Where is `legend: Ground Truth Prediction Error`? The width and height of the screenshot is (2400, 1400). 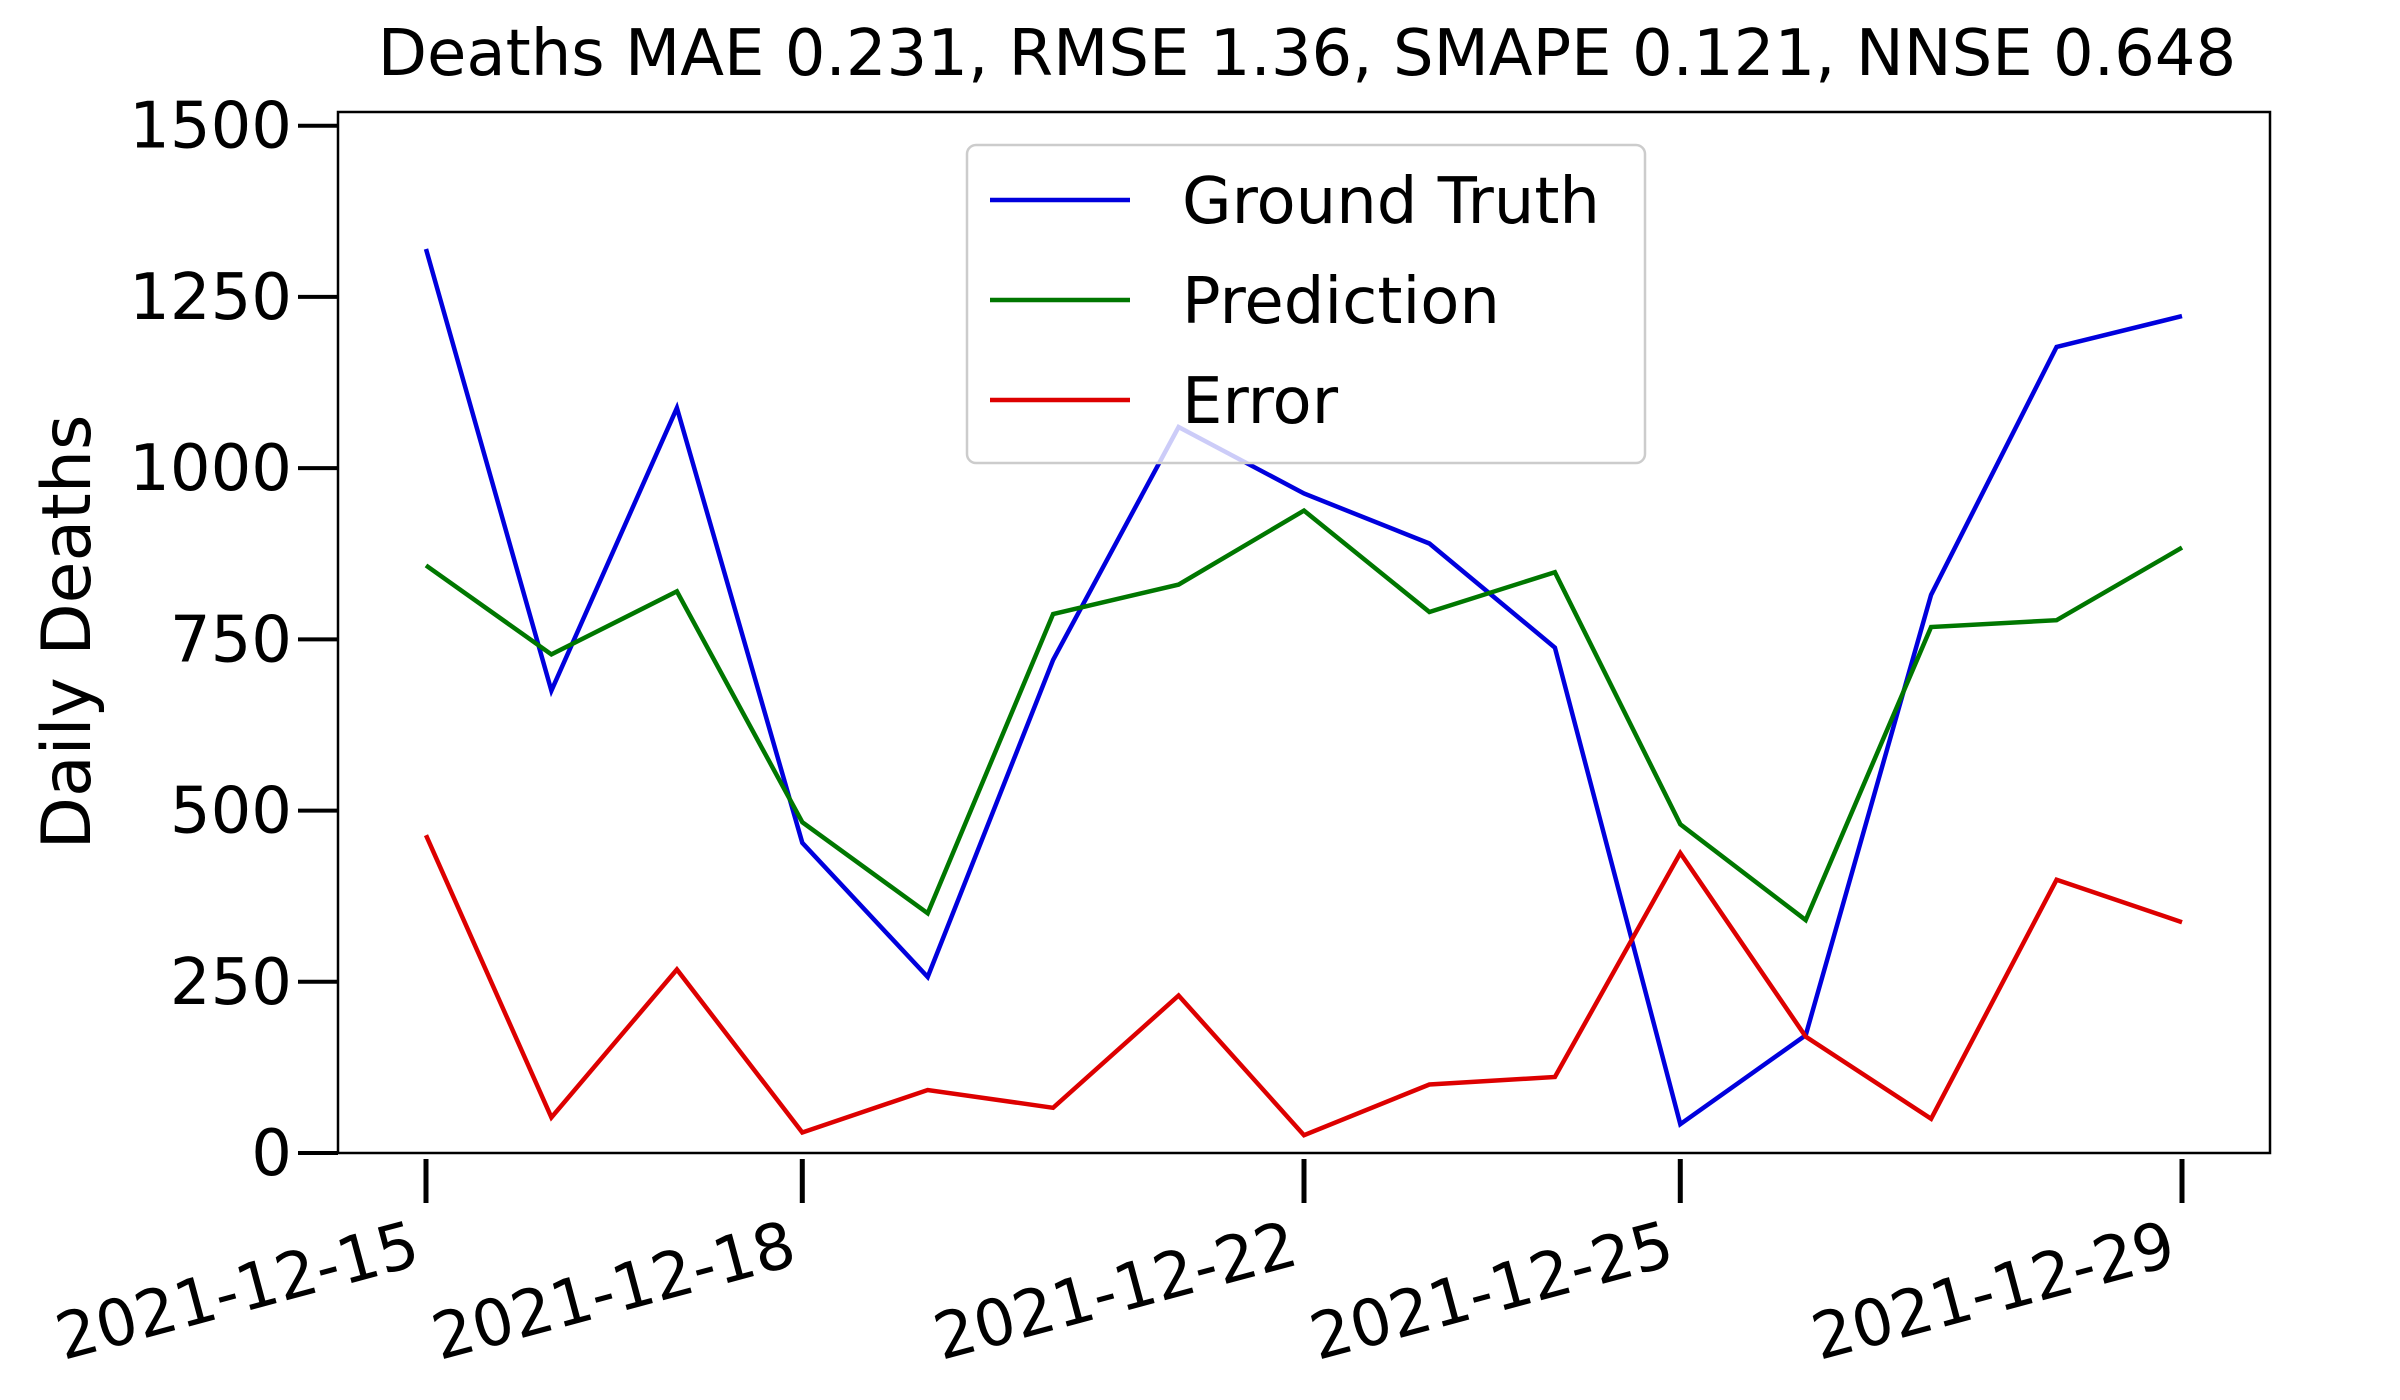
legend: Ground Truth Prediction Error is located at coordinates (1306, 304).